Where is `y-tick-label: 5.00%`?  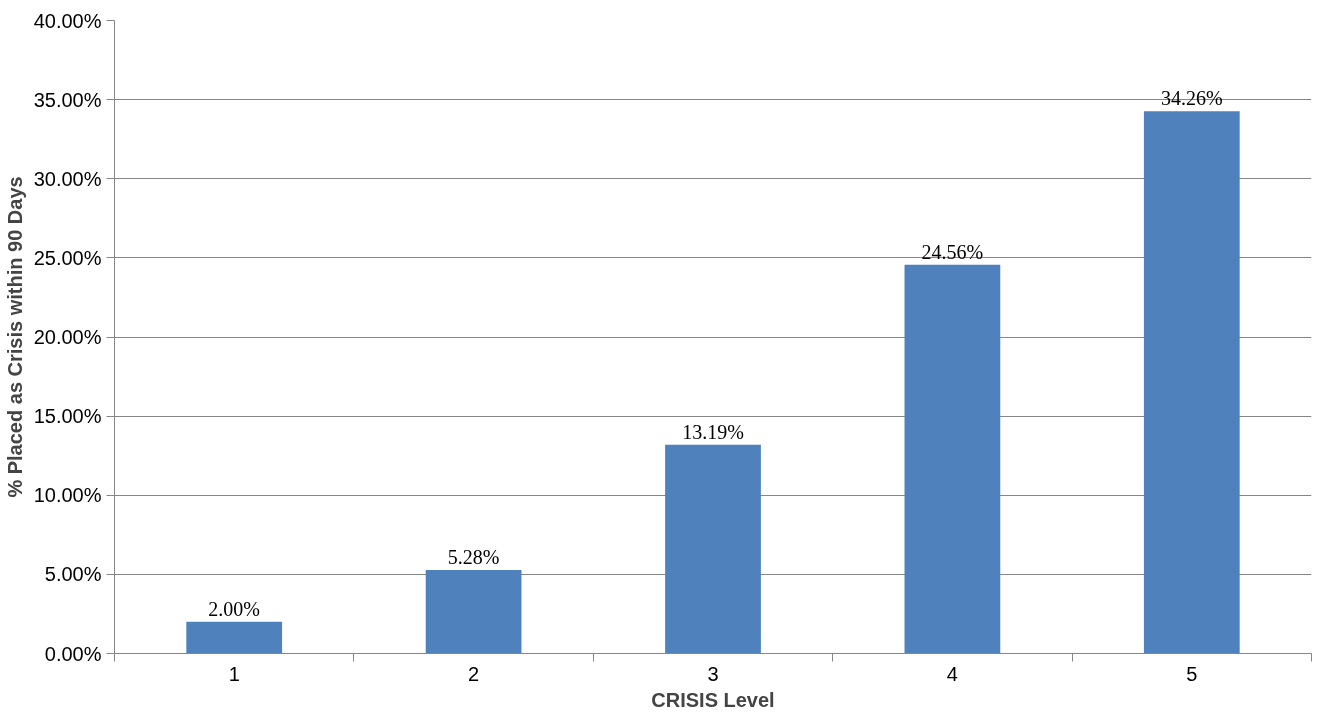
y-tick-label: 5.00% is located at coordinates (73, 574).